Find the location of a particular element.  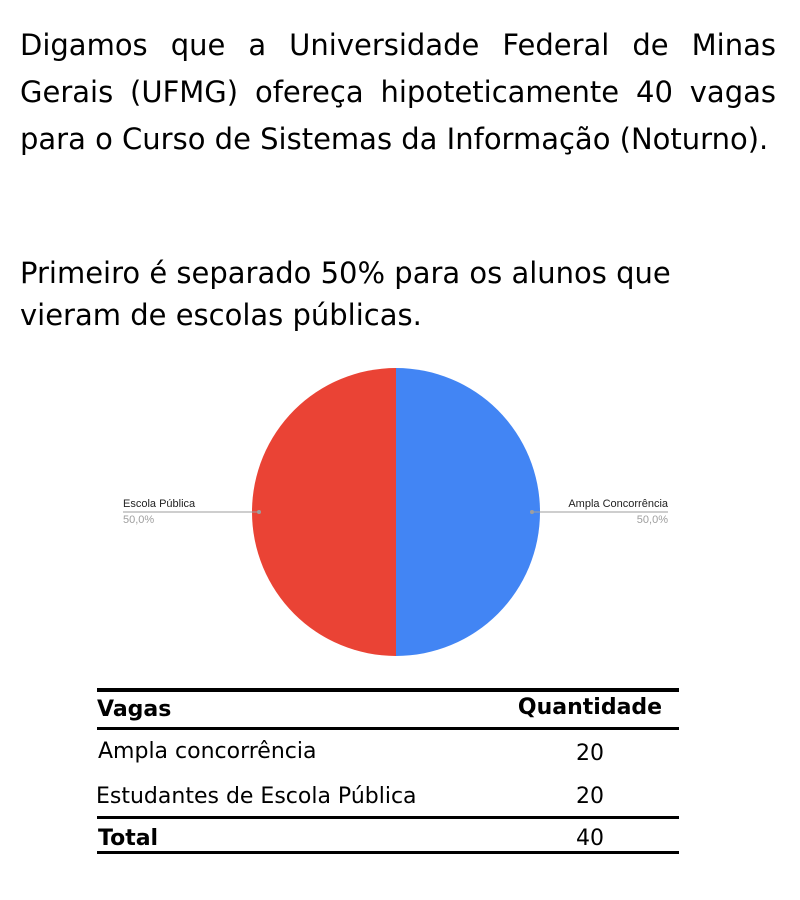

slice-label-escola: Escola Pública is located at coordinates (159, 504).